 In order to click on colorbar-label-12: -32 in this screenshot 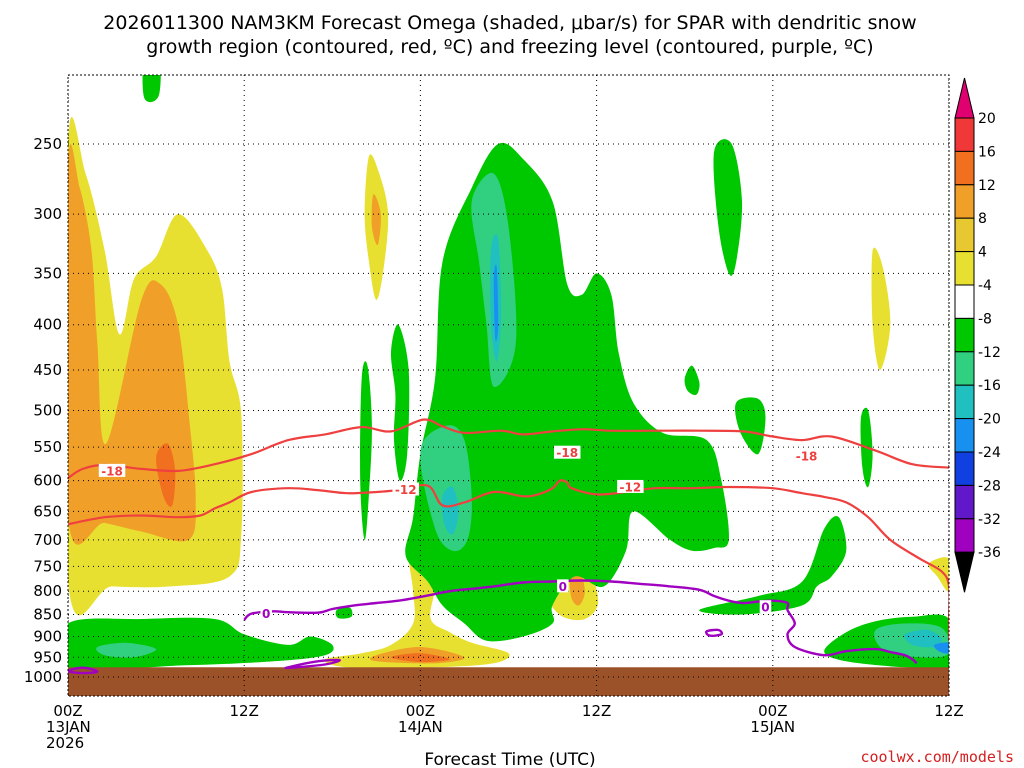, I will do `click(989, 520)`.